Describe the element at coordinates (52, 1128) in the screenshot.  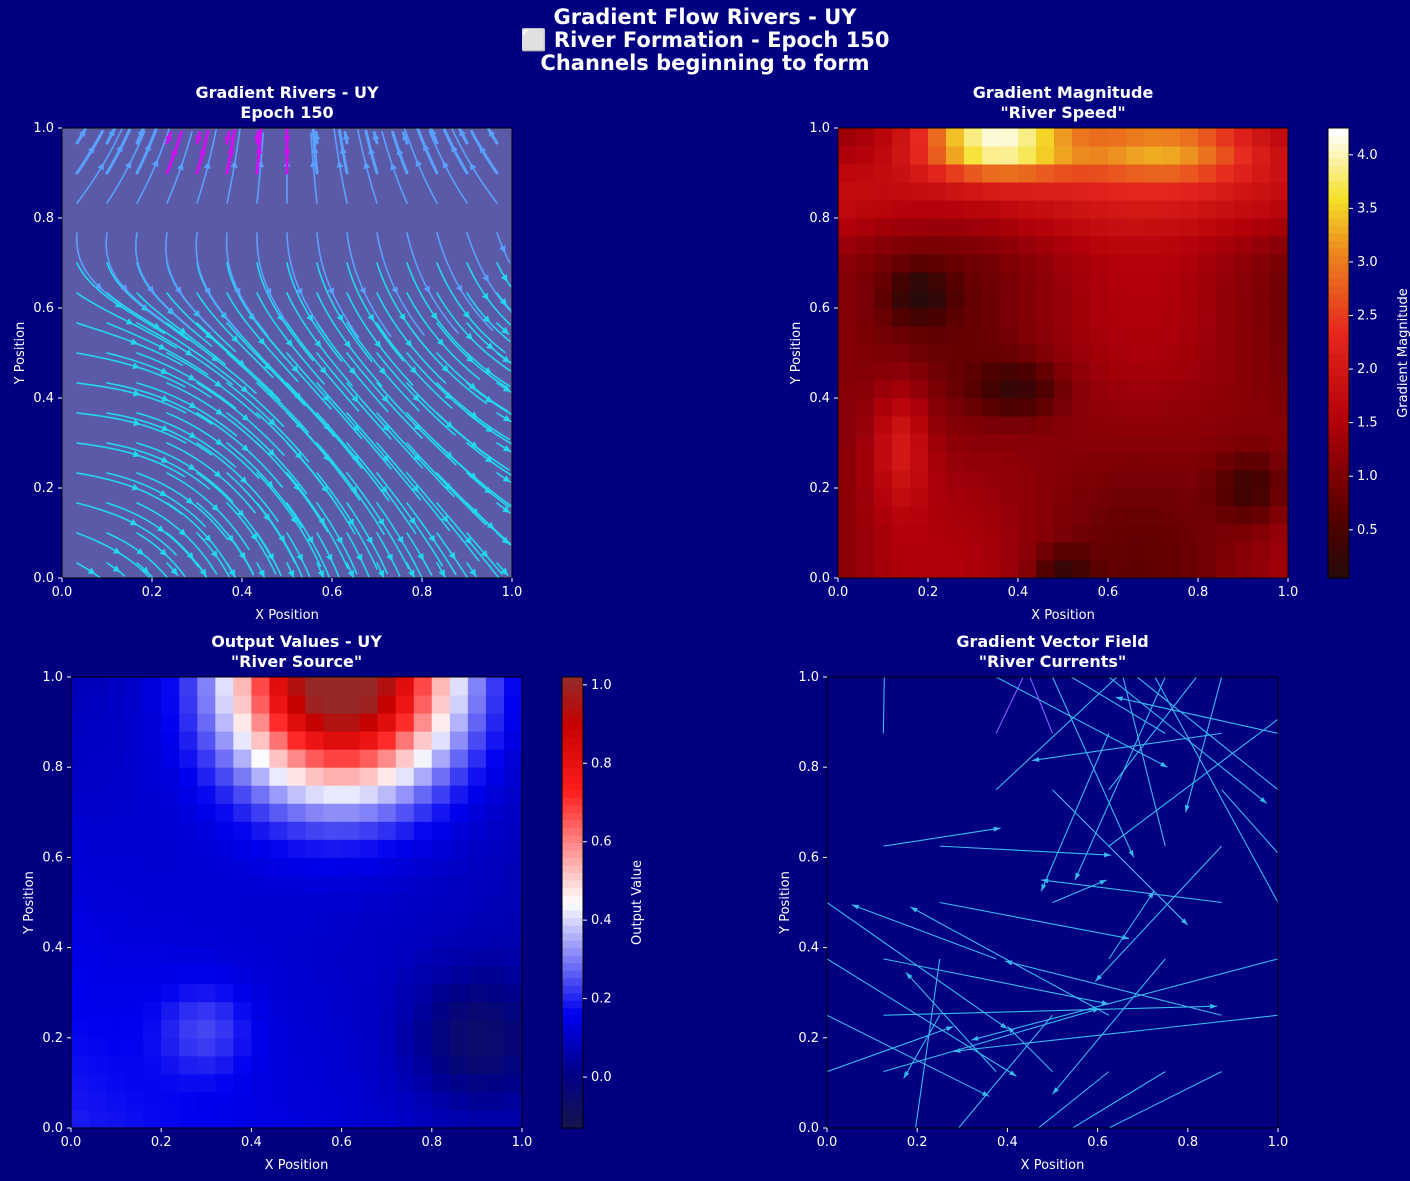
I see `y-tick-label: 0.0` at that location.